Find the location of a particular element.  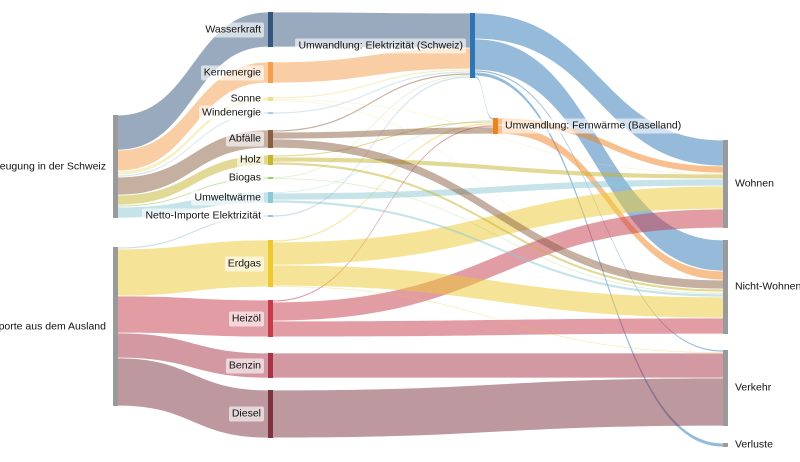

flow-importe-to-heizoel is located at coordinates (193, 316).